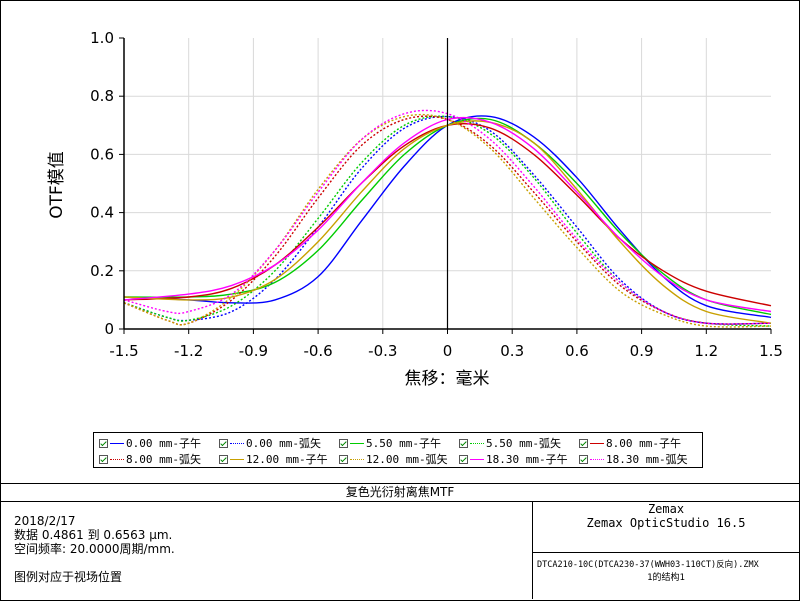  I want to click on x-tick-labels: -1.5 -1.2 -0.9 -0.6 -0.3 0 0.3 0.6 0.9 1.2 1.5, so click(446, 351).